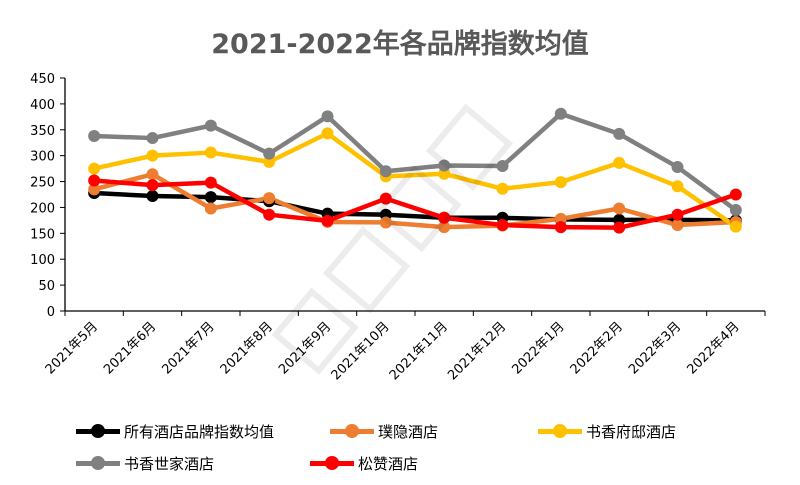  What do you see at coordinates (42, 131) in the screenshot?
I see `y-tick-label: 350` at bounding box center [42, 131].